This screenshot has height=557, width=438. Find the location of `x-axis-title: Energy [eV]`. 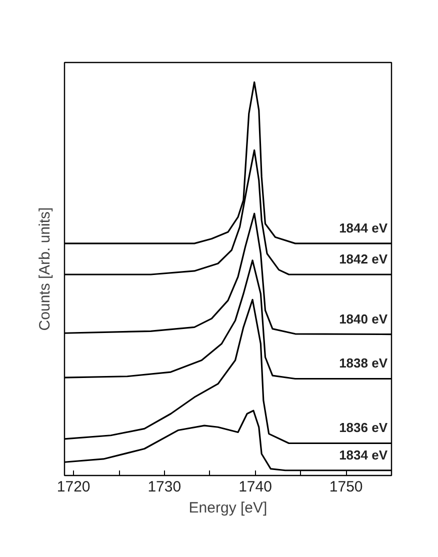

x-axis-title: Energy [eV] is located at coordinates (228, 508).